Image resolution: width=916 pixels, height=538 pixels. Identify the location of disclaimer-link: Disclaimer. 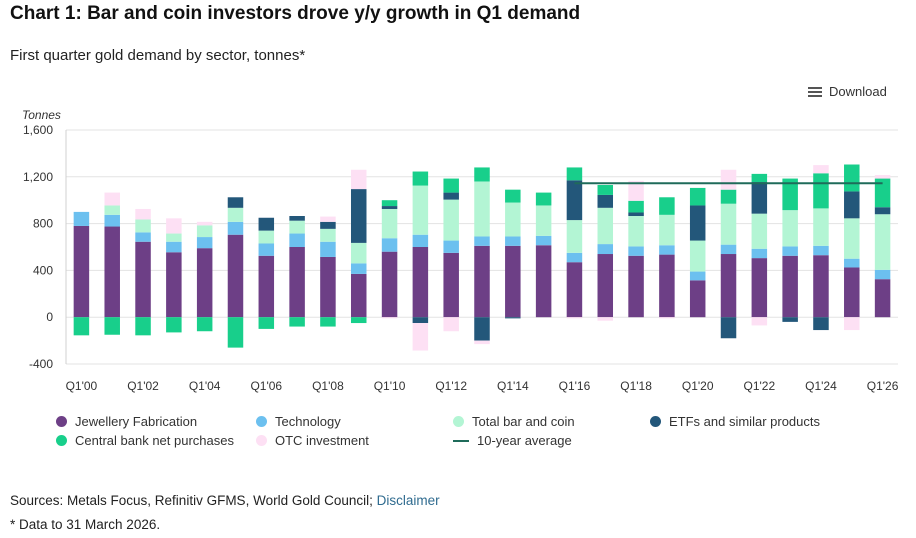
(408, 500).